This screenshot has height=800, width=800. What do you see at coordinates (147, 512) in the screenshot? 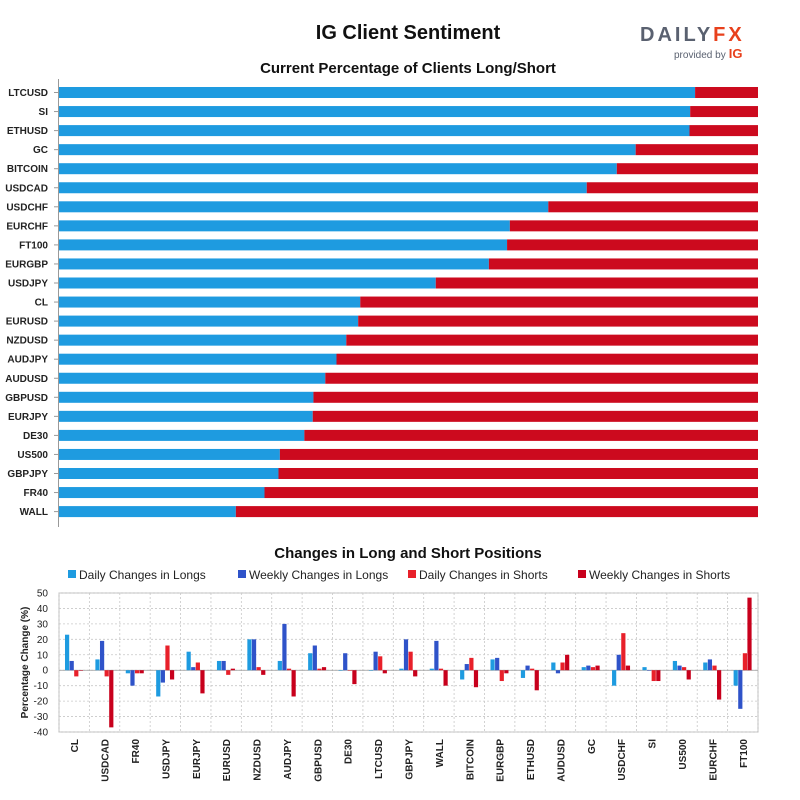
I see `long-bar-wall` at bounding box center [147, 512].